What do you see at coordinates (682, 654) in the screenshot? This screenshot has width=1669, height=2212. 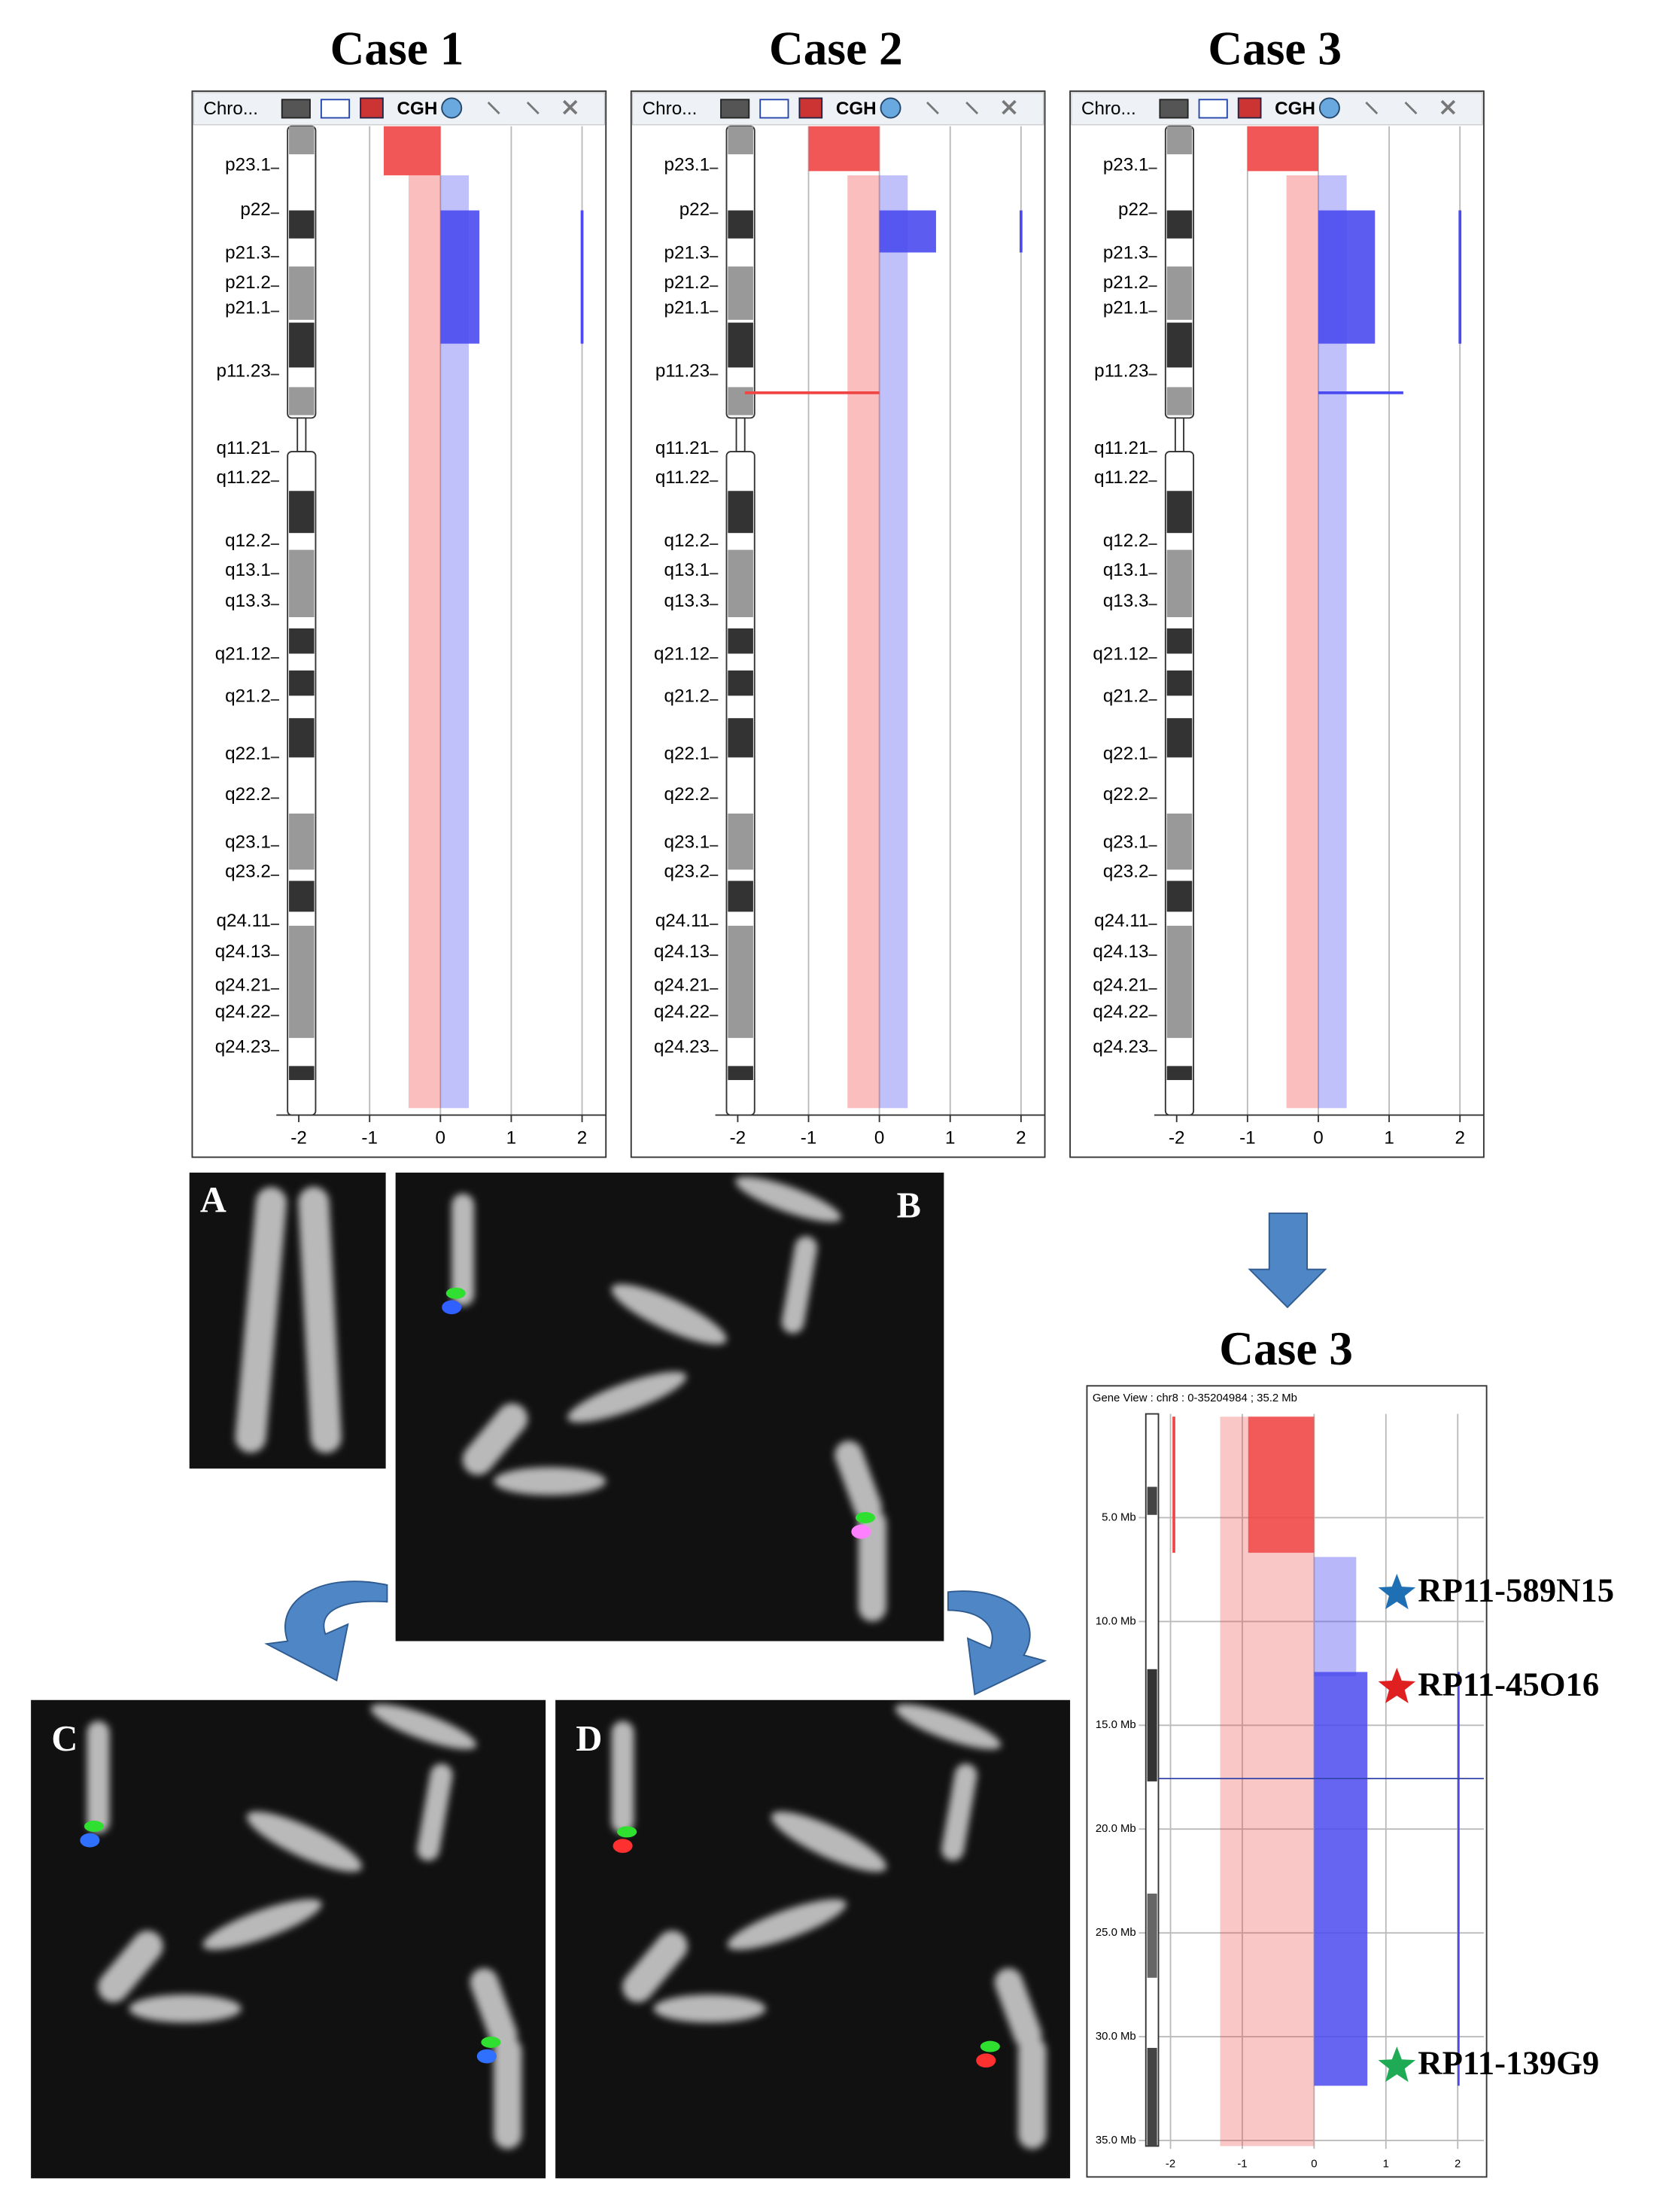 I see `band-label: q21.12` at bounding box center [682, 654].